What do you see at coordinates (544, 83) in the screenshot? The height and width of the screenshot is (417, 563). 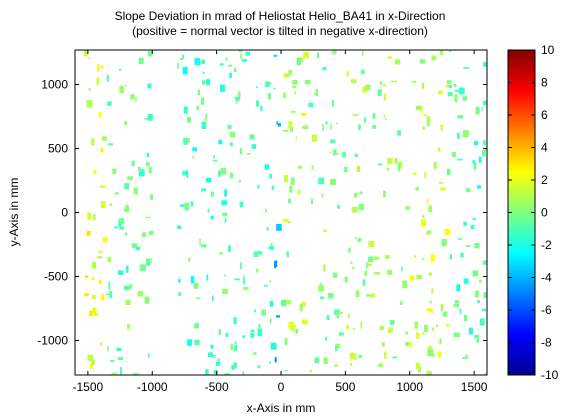 I see `colorbar-tick-label: 8` at bounding box center [544, 83].